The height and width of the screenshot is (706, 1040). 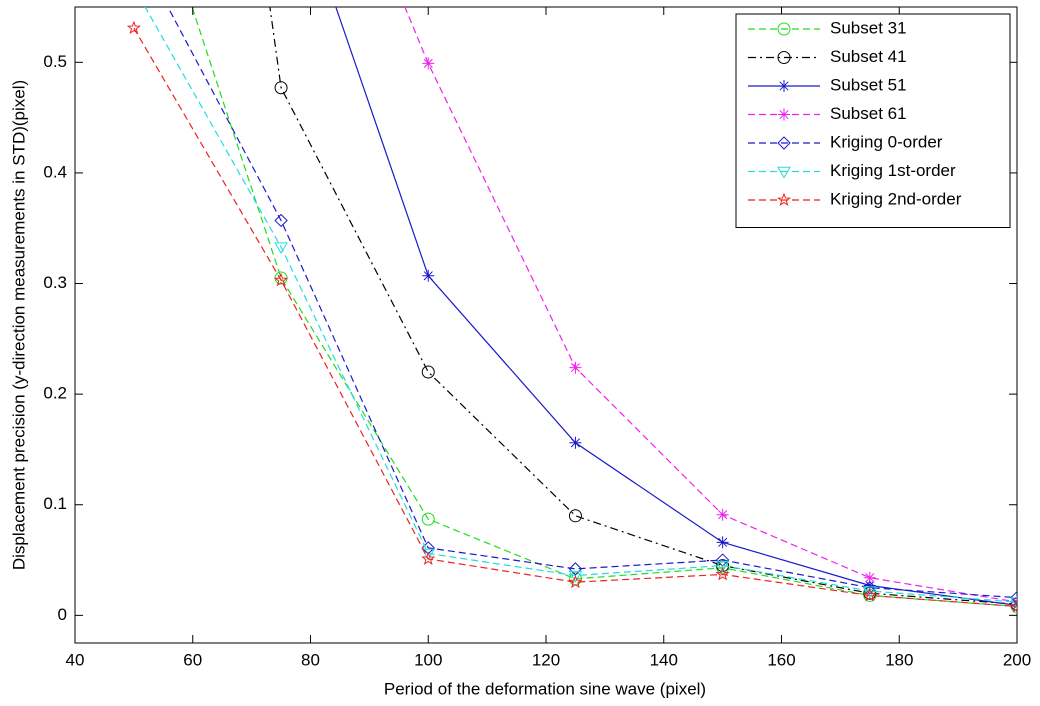 What do you see at coordinates (868, 27) in the screenshot?
I see `legend-label: Subset 31` at bounding box center [868, 27].